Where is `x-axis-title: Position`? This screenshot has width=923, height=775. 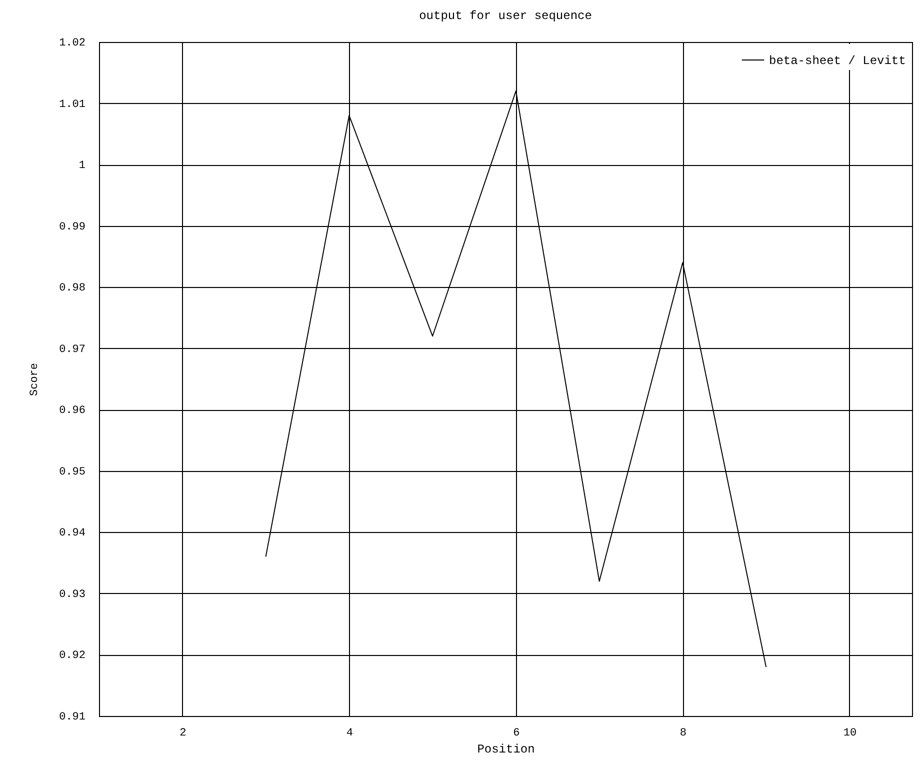
x-axis-title: Position is located at coordinates (506, 749).